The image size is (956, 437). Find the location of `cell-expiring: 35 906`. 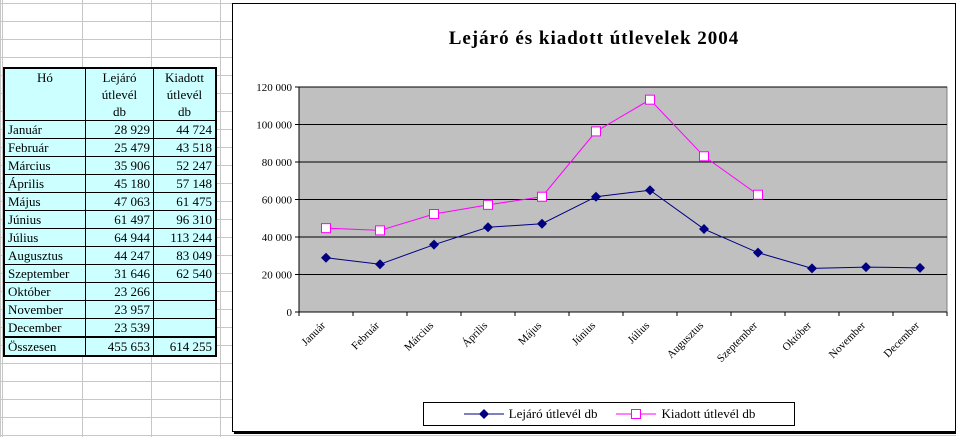

cell-expiring: 35 906 is located at coordinates (119, 165).